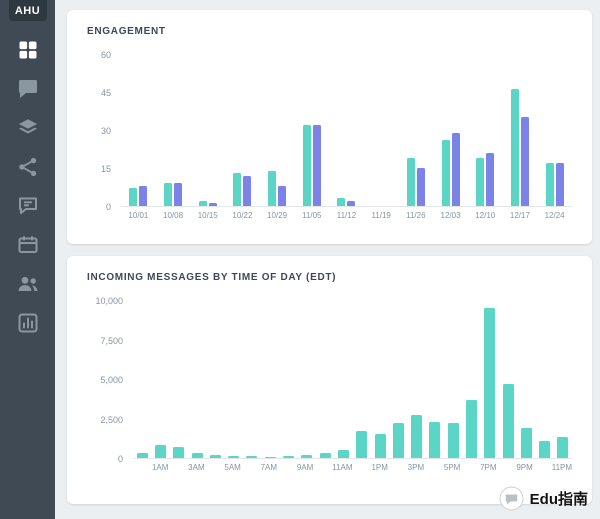 The height and width of the screenshot is (519, 600). I want to click on sidebar-item-publishing, so click(28, 128).